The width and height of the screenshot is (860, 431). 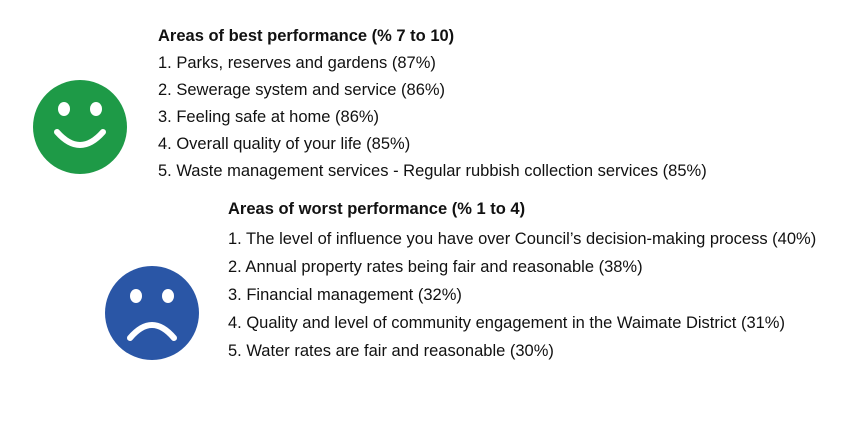 I want to click on sad-face, so click(x=152, y=313).